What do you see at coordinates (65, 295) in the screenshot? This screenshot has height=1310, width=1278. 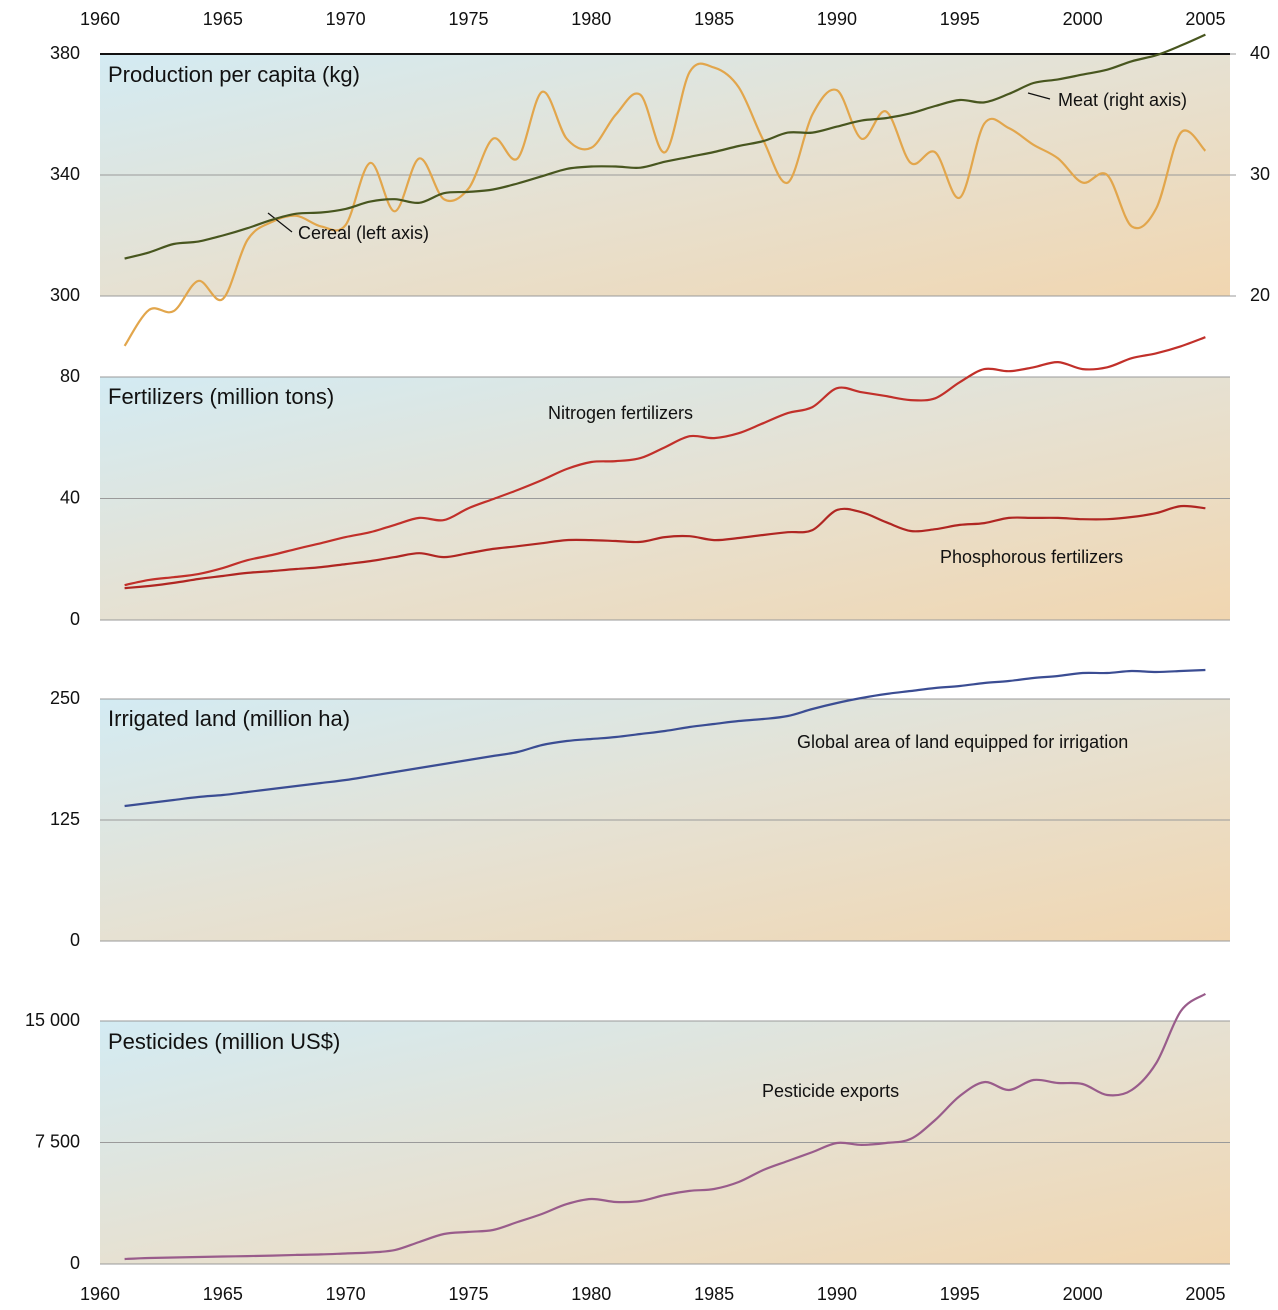 I see `y-tick-label: 300` at bounding box center [65, 295].